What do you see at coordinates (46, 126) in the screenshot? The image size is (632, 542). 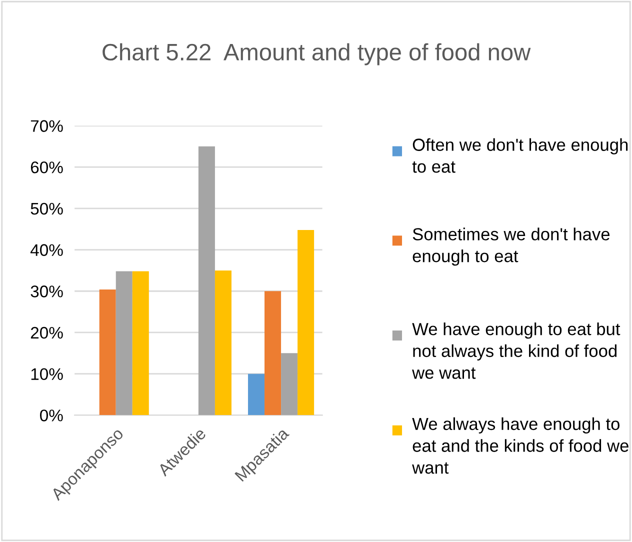 I see `y-tick-label: 70%` at bounding box center [46, 126].